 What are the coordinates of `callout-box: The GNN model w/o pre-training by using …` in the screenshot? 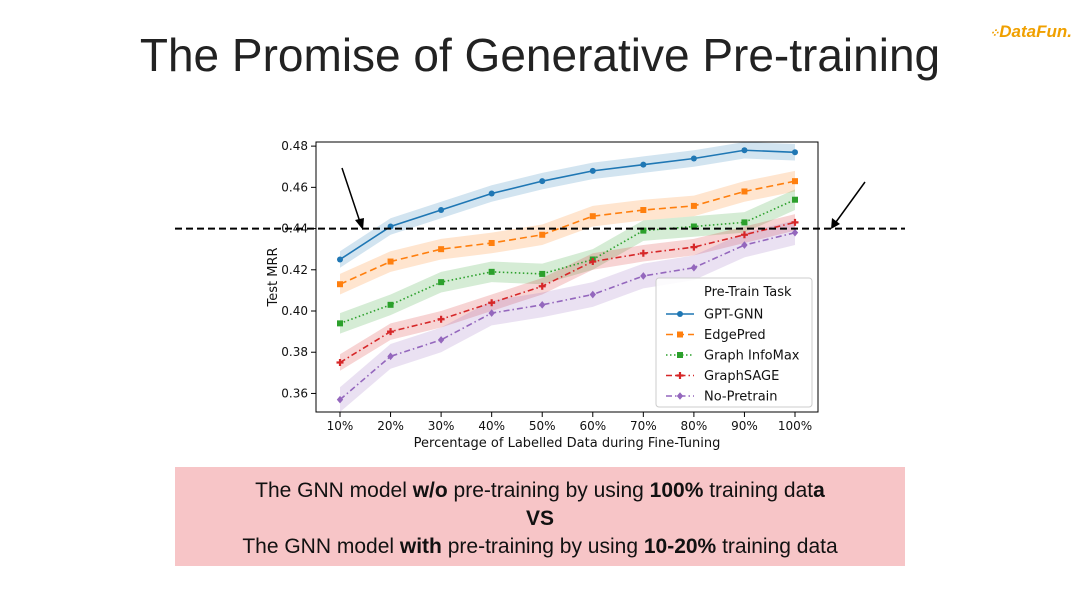 It's located at (540, 516).